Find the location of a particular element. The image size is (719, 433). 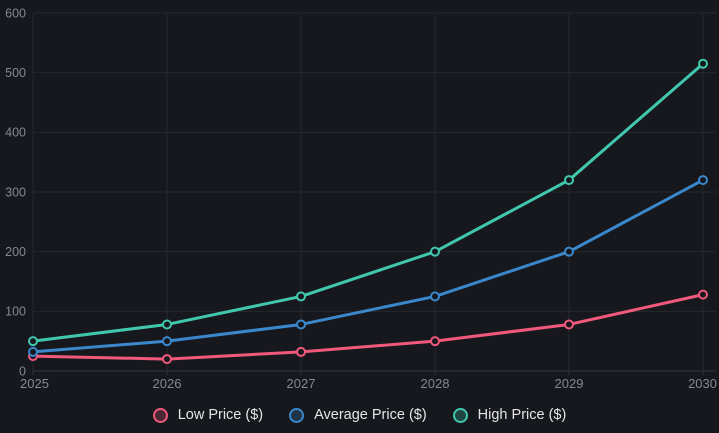

y-axis-tick-label: 300 is located at coordinates (15, 192).